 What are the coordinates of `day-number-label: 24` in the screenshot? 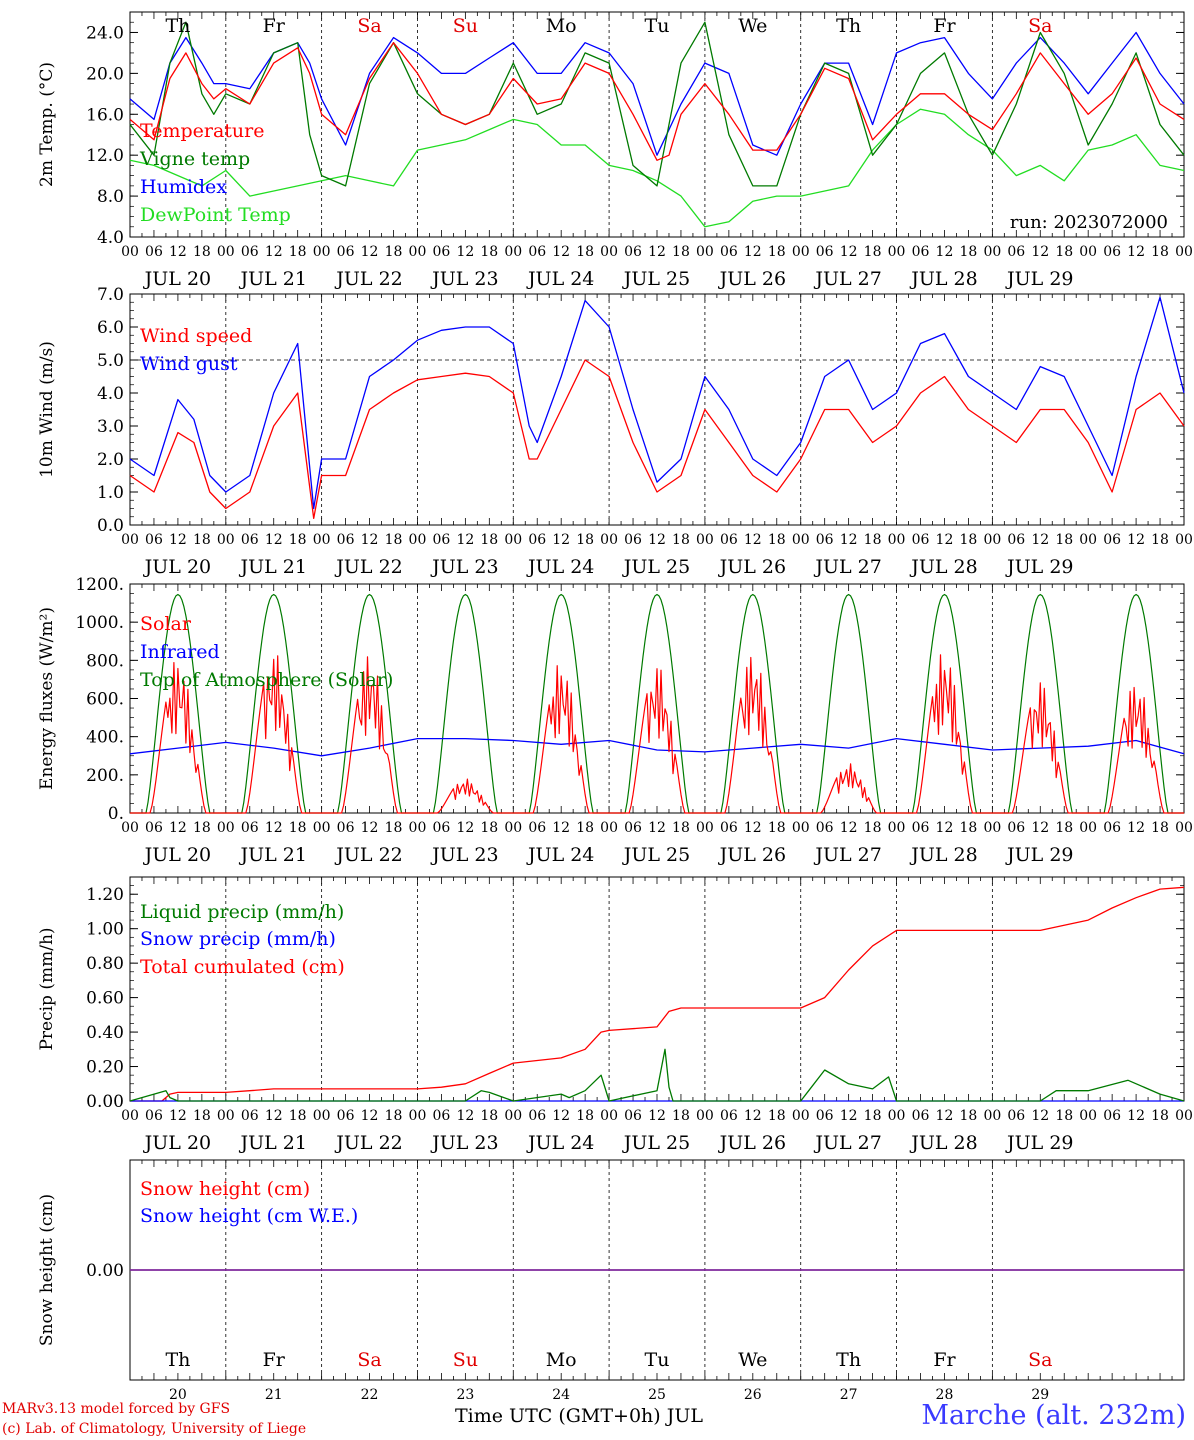 It's located at (561, 1395).